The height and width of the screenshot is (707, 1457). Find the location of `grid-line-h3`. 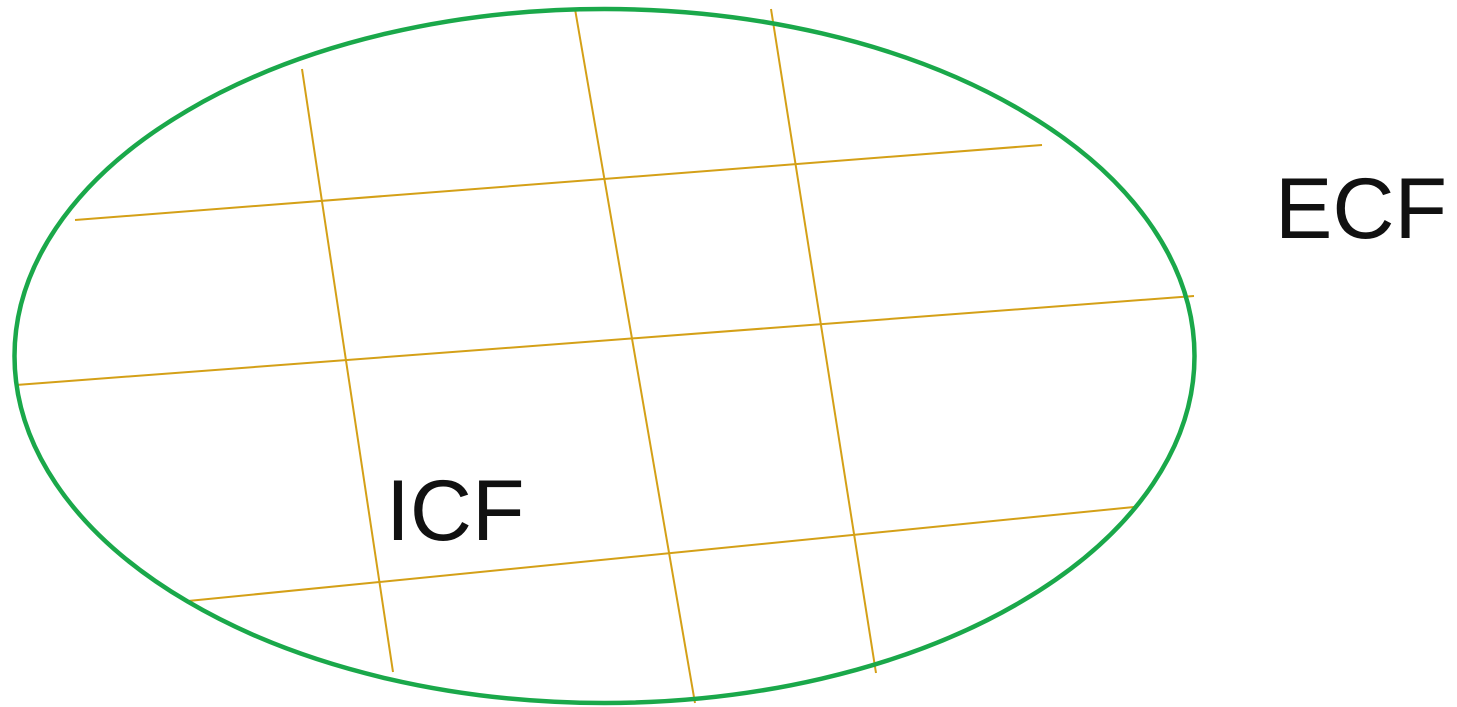

grid-line-h3 is located at coordinates (661, 554).